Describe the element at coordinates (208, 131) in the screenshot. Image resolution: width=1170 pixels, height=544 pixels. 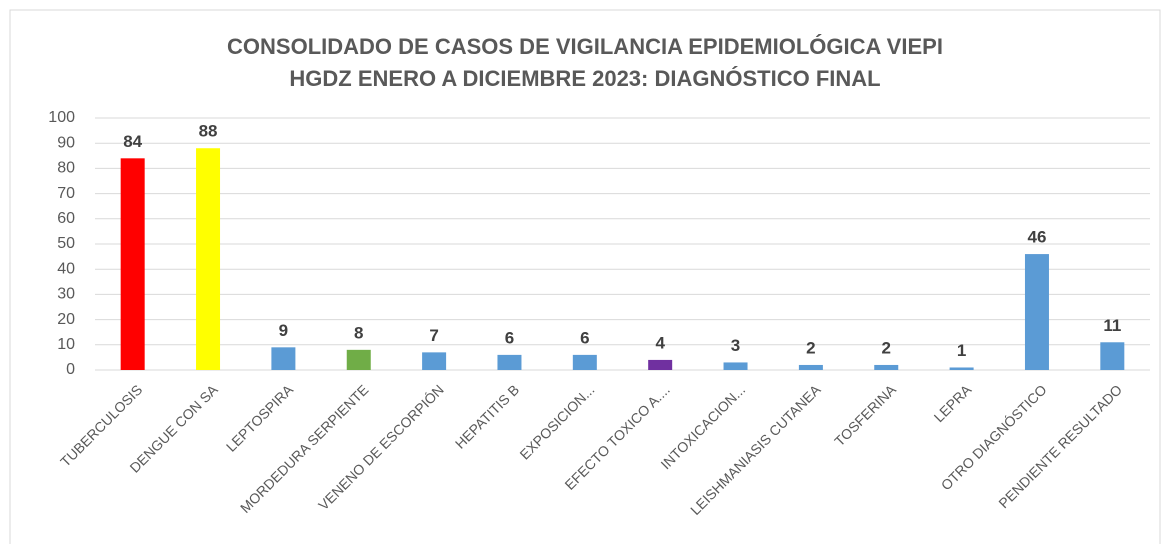
I see `data-label: 88` at that location.